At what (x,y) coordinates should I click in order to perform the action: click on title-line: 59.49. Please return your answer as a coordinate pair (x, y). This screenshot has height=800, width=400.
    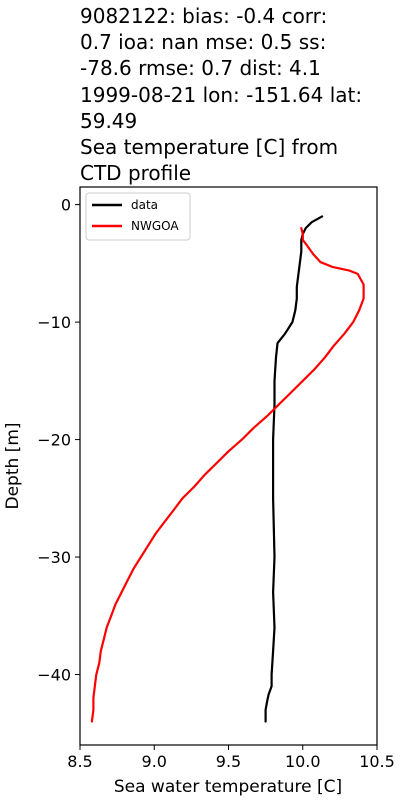
    Looking at the image, I should click on (109, 120).